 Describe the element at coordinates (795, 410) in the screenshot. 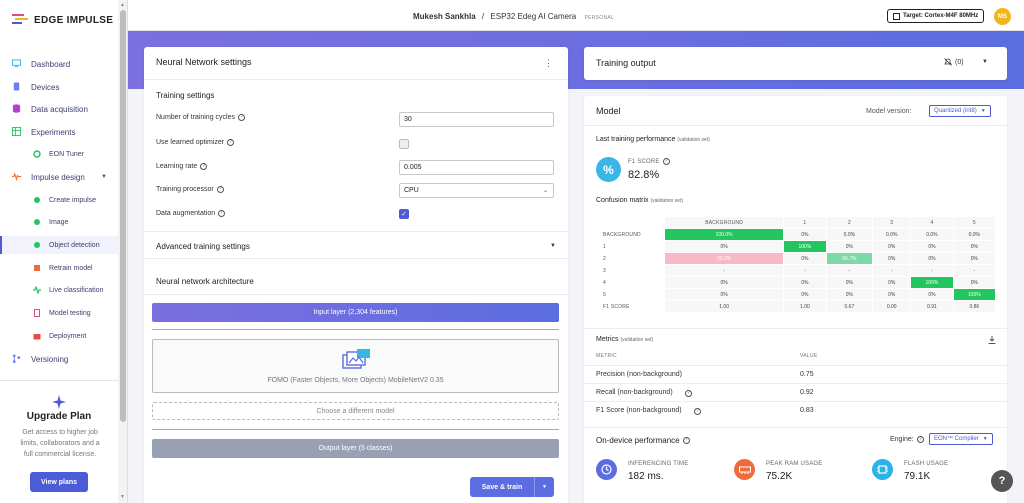

I see `metric-row: F1 Score (non-background)? 0.83` at that location.